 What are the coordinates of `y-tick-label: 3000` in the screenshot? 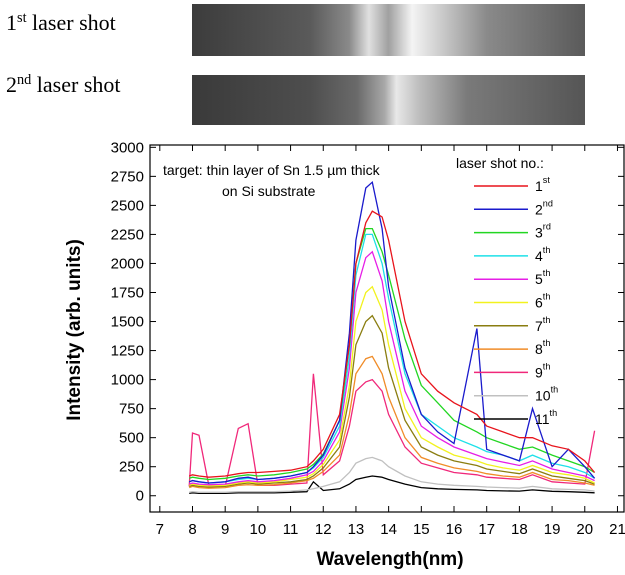 It's located at (127, 147).